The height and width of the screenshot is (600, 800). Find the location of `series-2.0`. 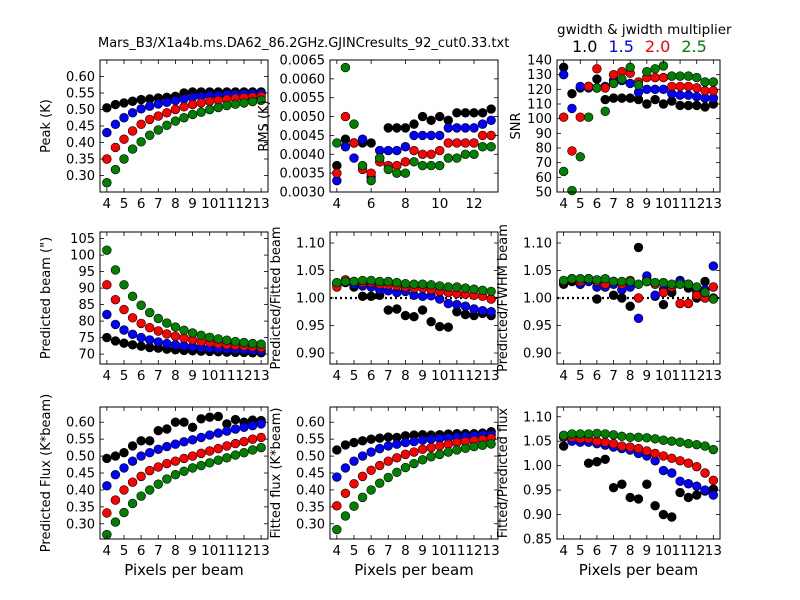

series-2.0 is located at coordinates (638, 110).